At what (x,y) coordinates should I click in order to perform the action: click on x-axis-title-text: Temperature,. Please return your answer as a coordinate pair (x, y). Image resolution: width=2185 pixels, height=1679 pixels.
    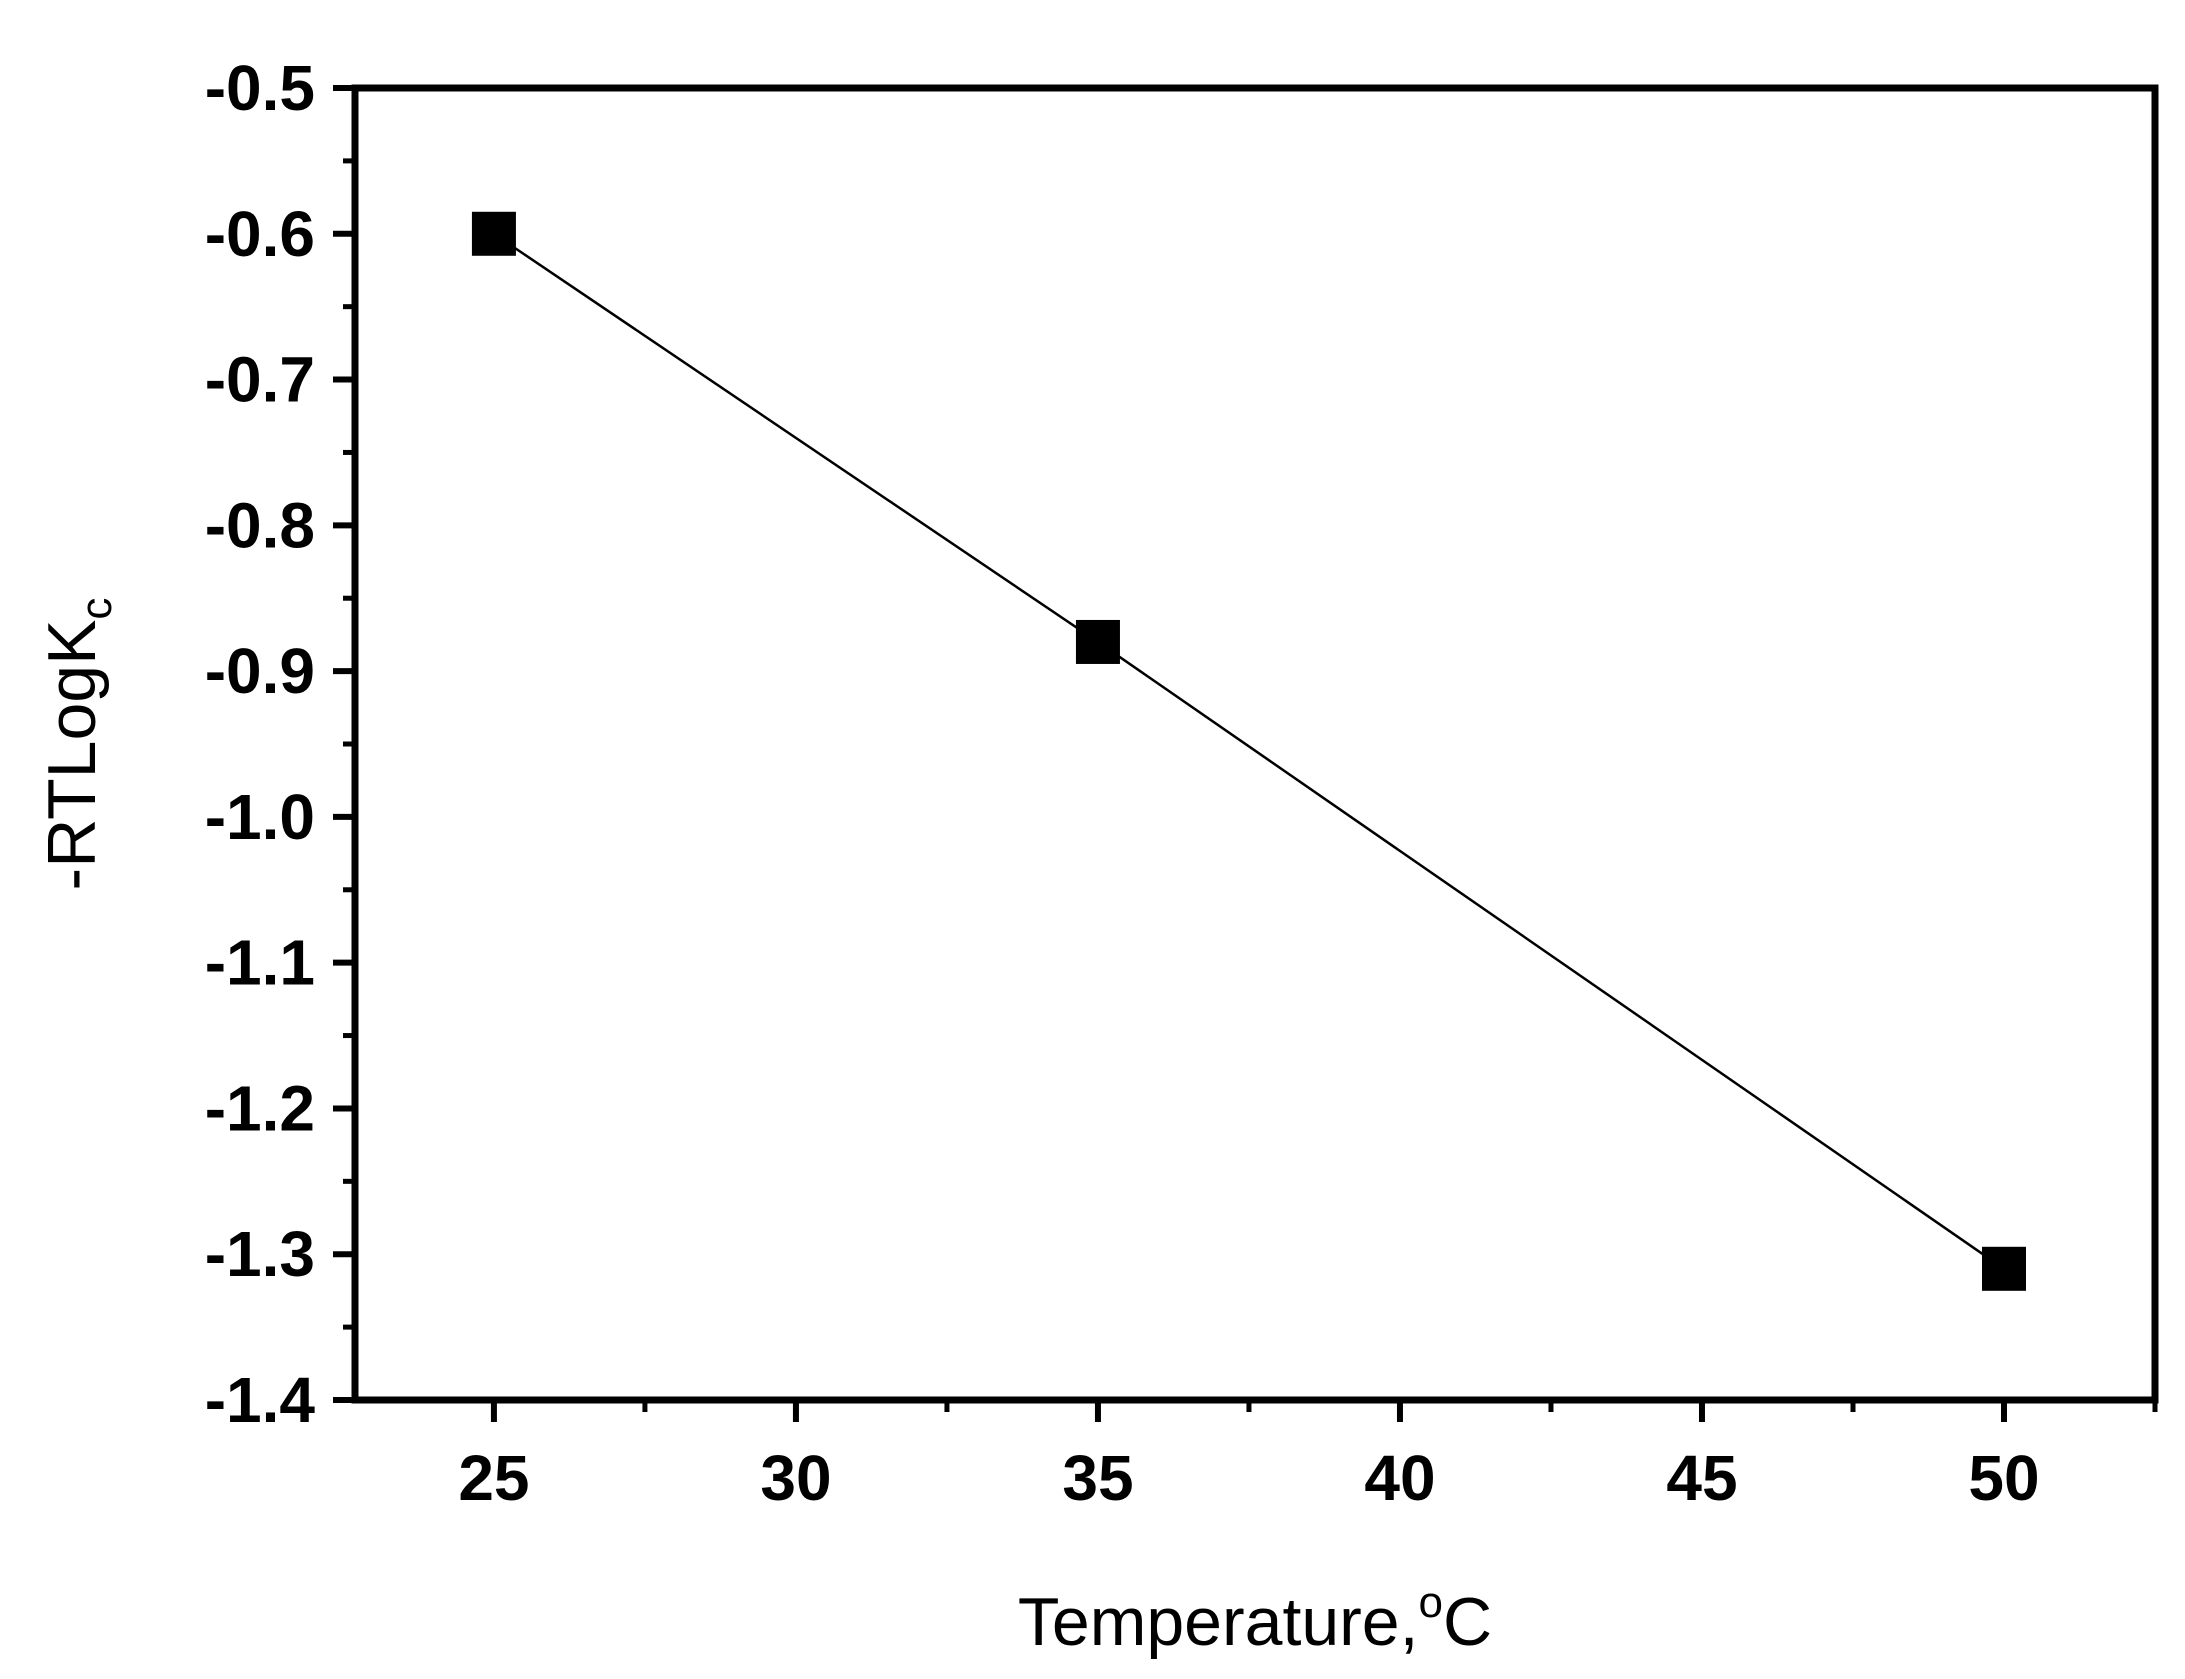
    Looking at the image, I should click on (1218, 1622).